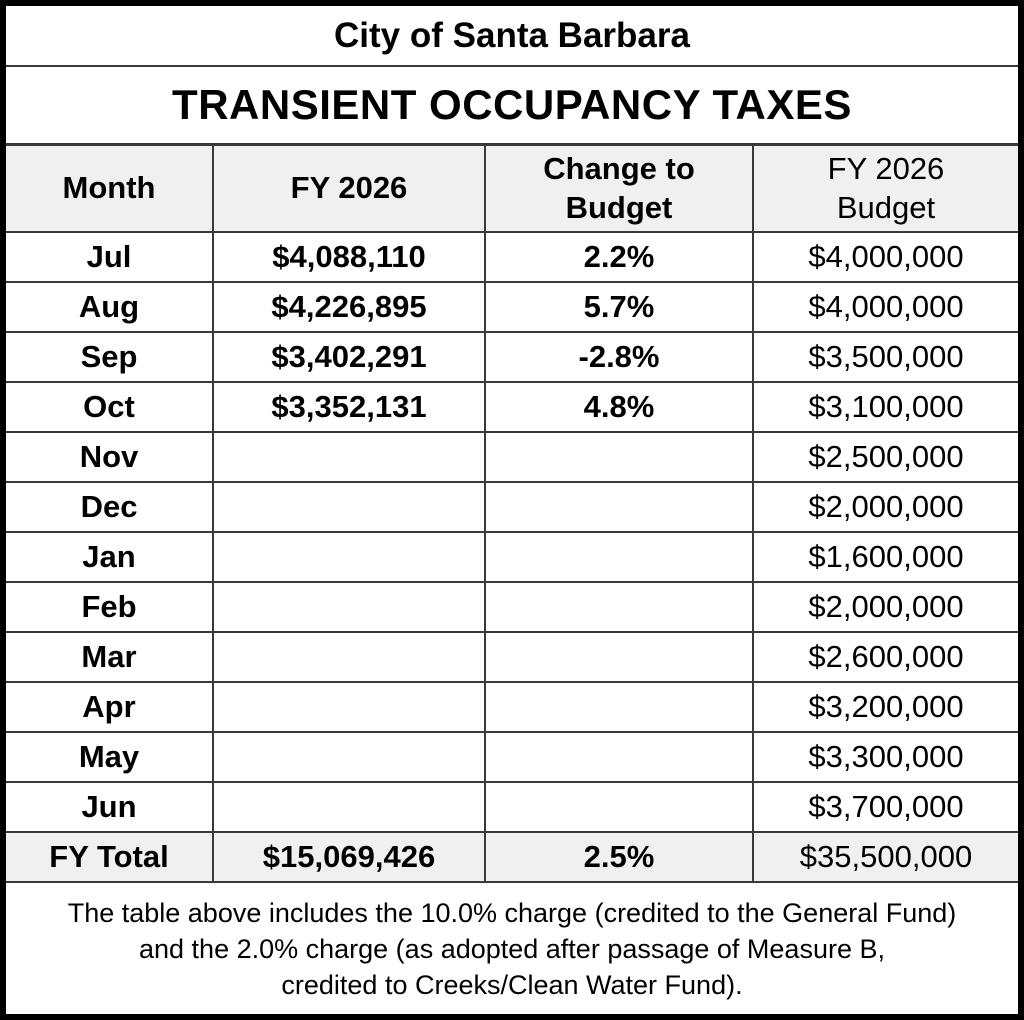  Describe the element at coordinates (110, 307) in the screenshot. I see `month-cell: Aug` at that location.